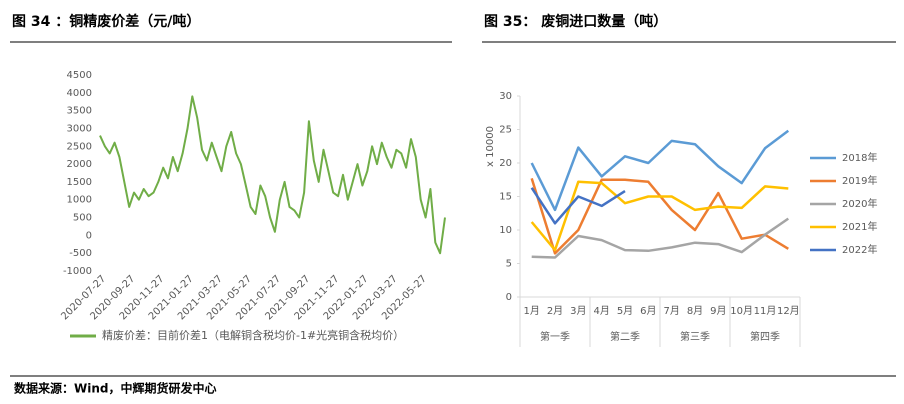 This screenshot has height=404, width=904. I want to click on y-tick-label: 1000, so click(79, 200).